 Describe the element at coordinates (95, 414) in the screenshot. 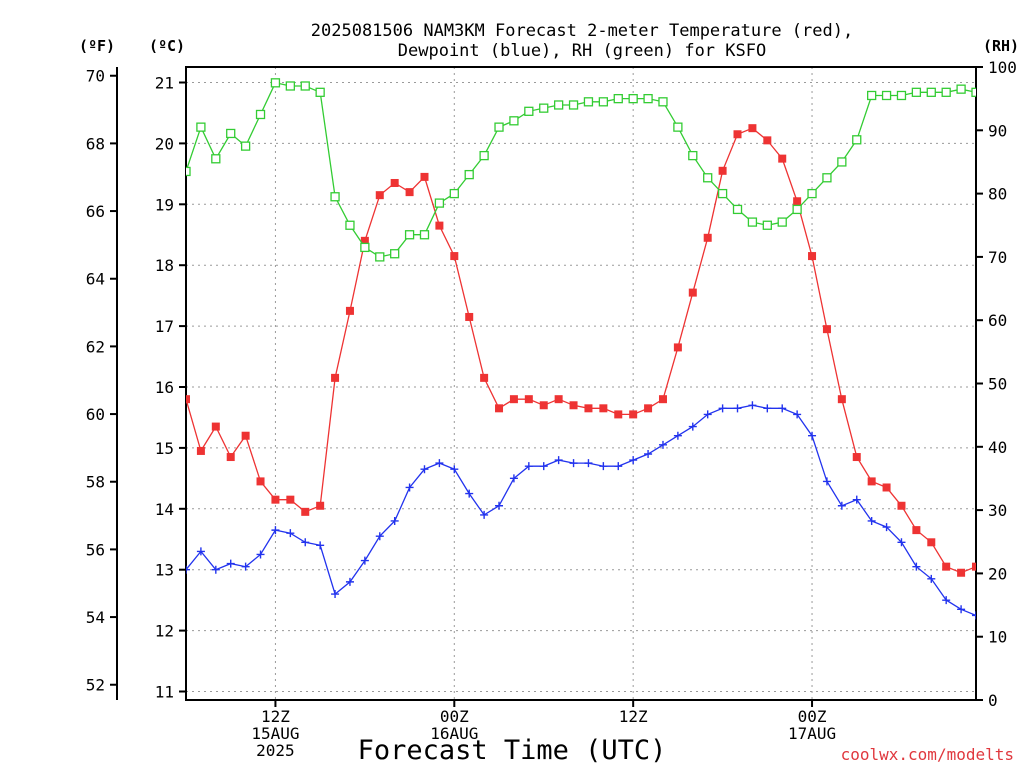

I see `fahrenheit-tick-label: 60` at that location.